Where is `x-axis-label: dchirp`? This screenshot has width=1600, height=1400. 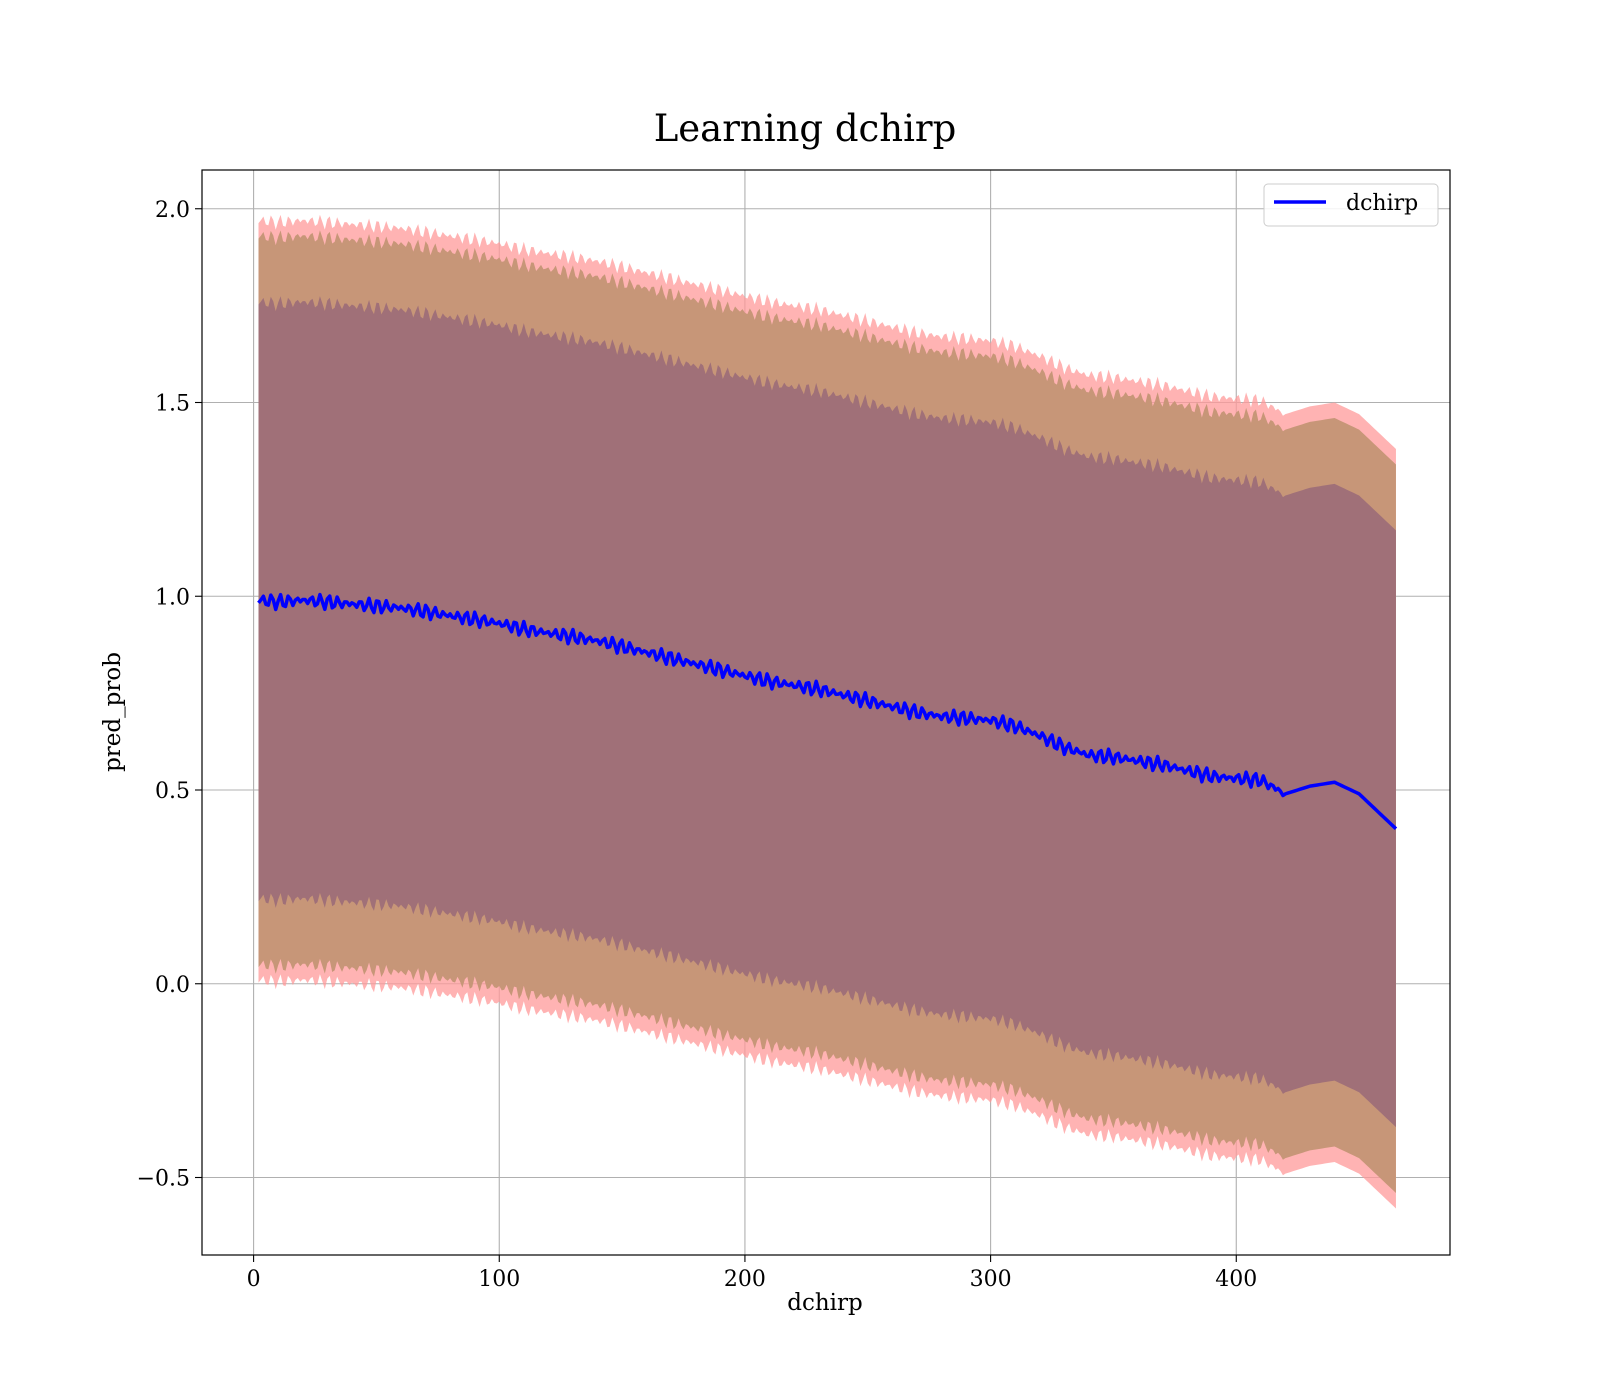
x-axis-label: dchirp is located at coordinates (825, 1303).